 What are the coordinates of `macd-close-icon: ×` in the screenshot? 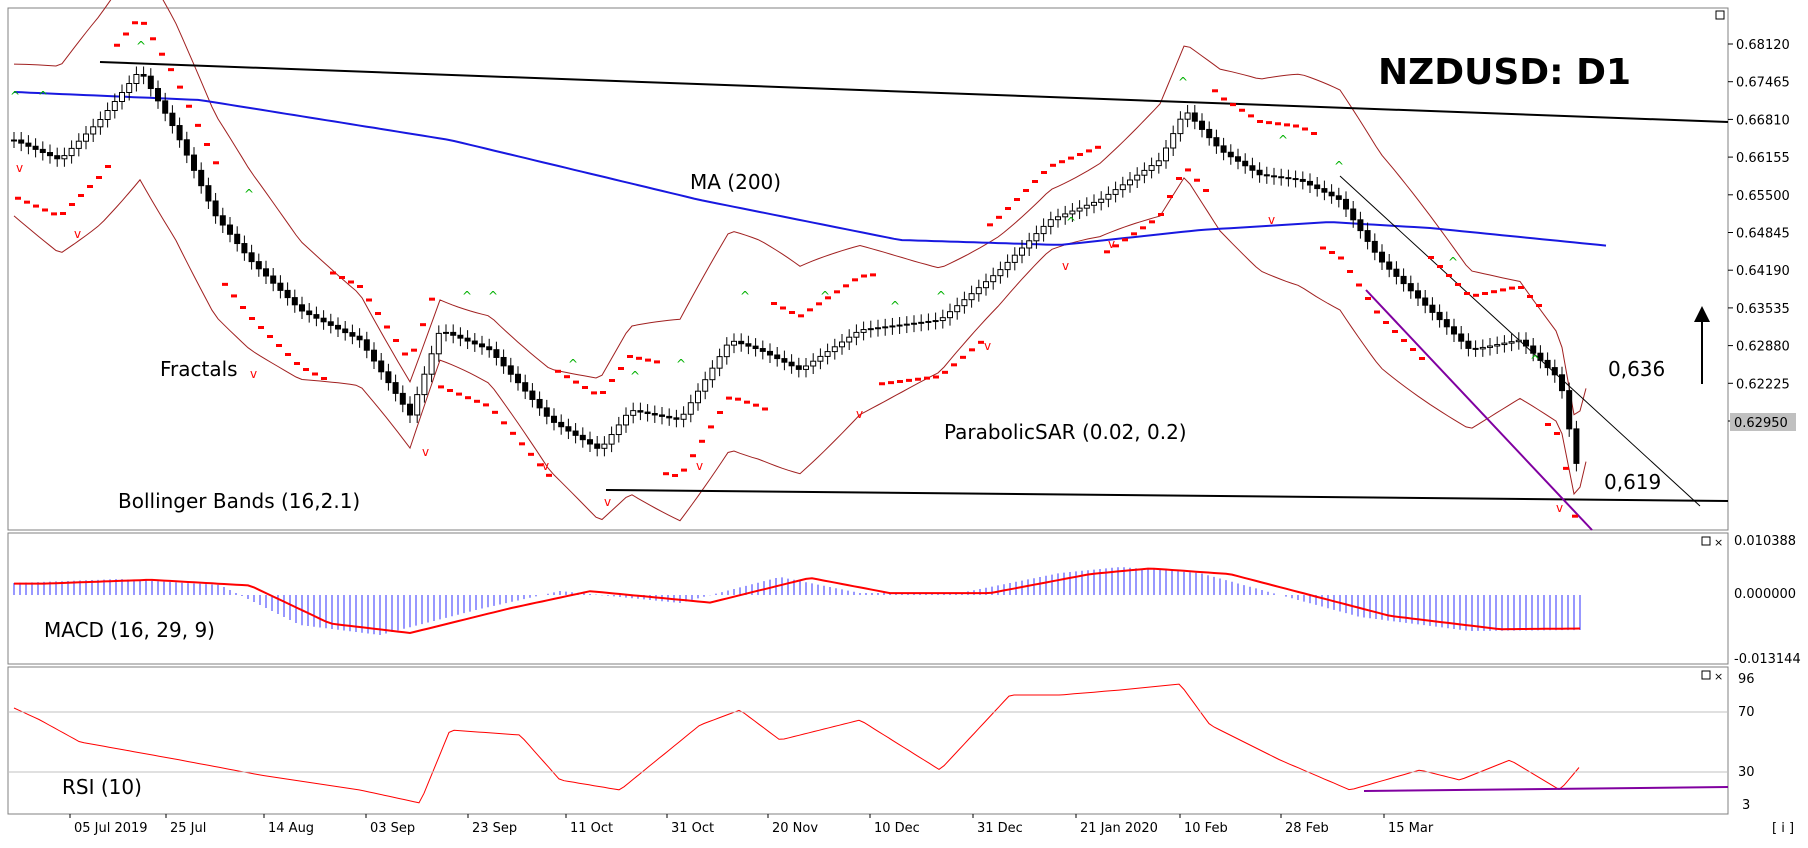 It's located at (1712, 542).